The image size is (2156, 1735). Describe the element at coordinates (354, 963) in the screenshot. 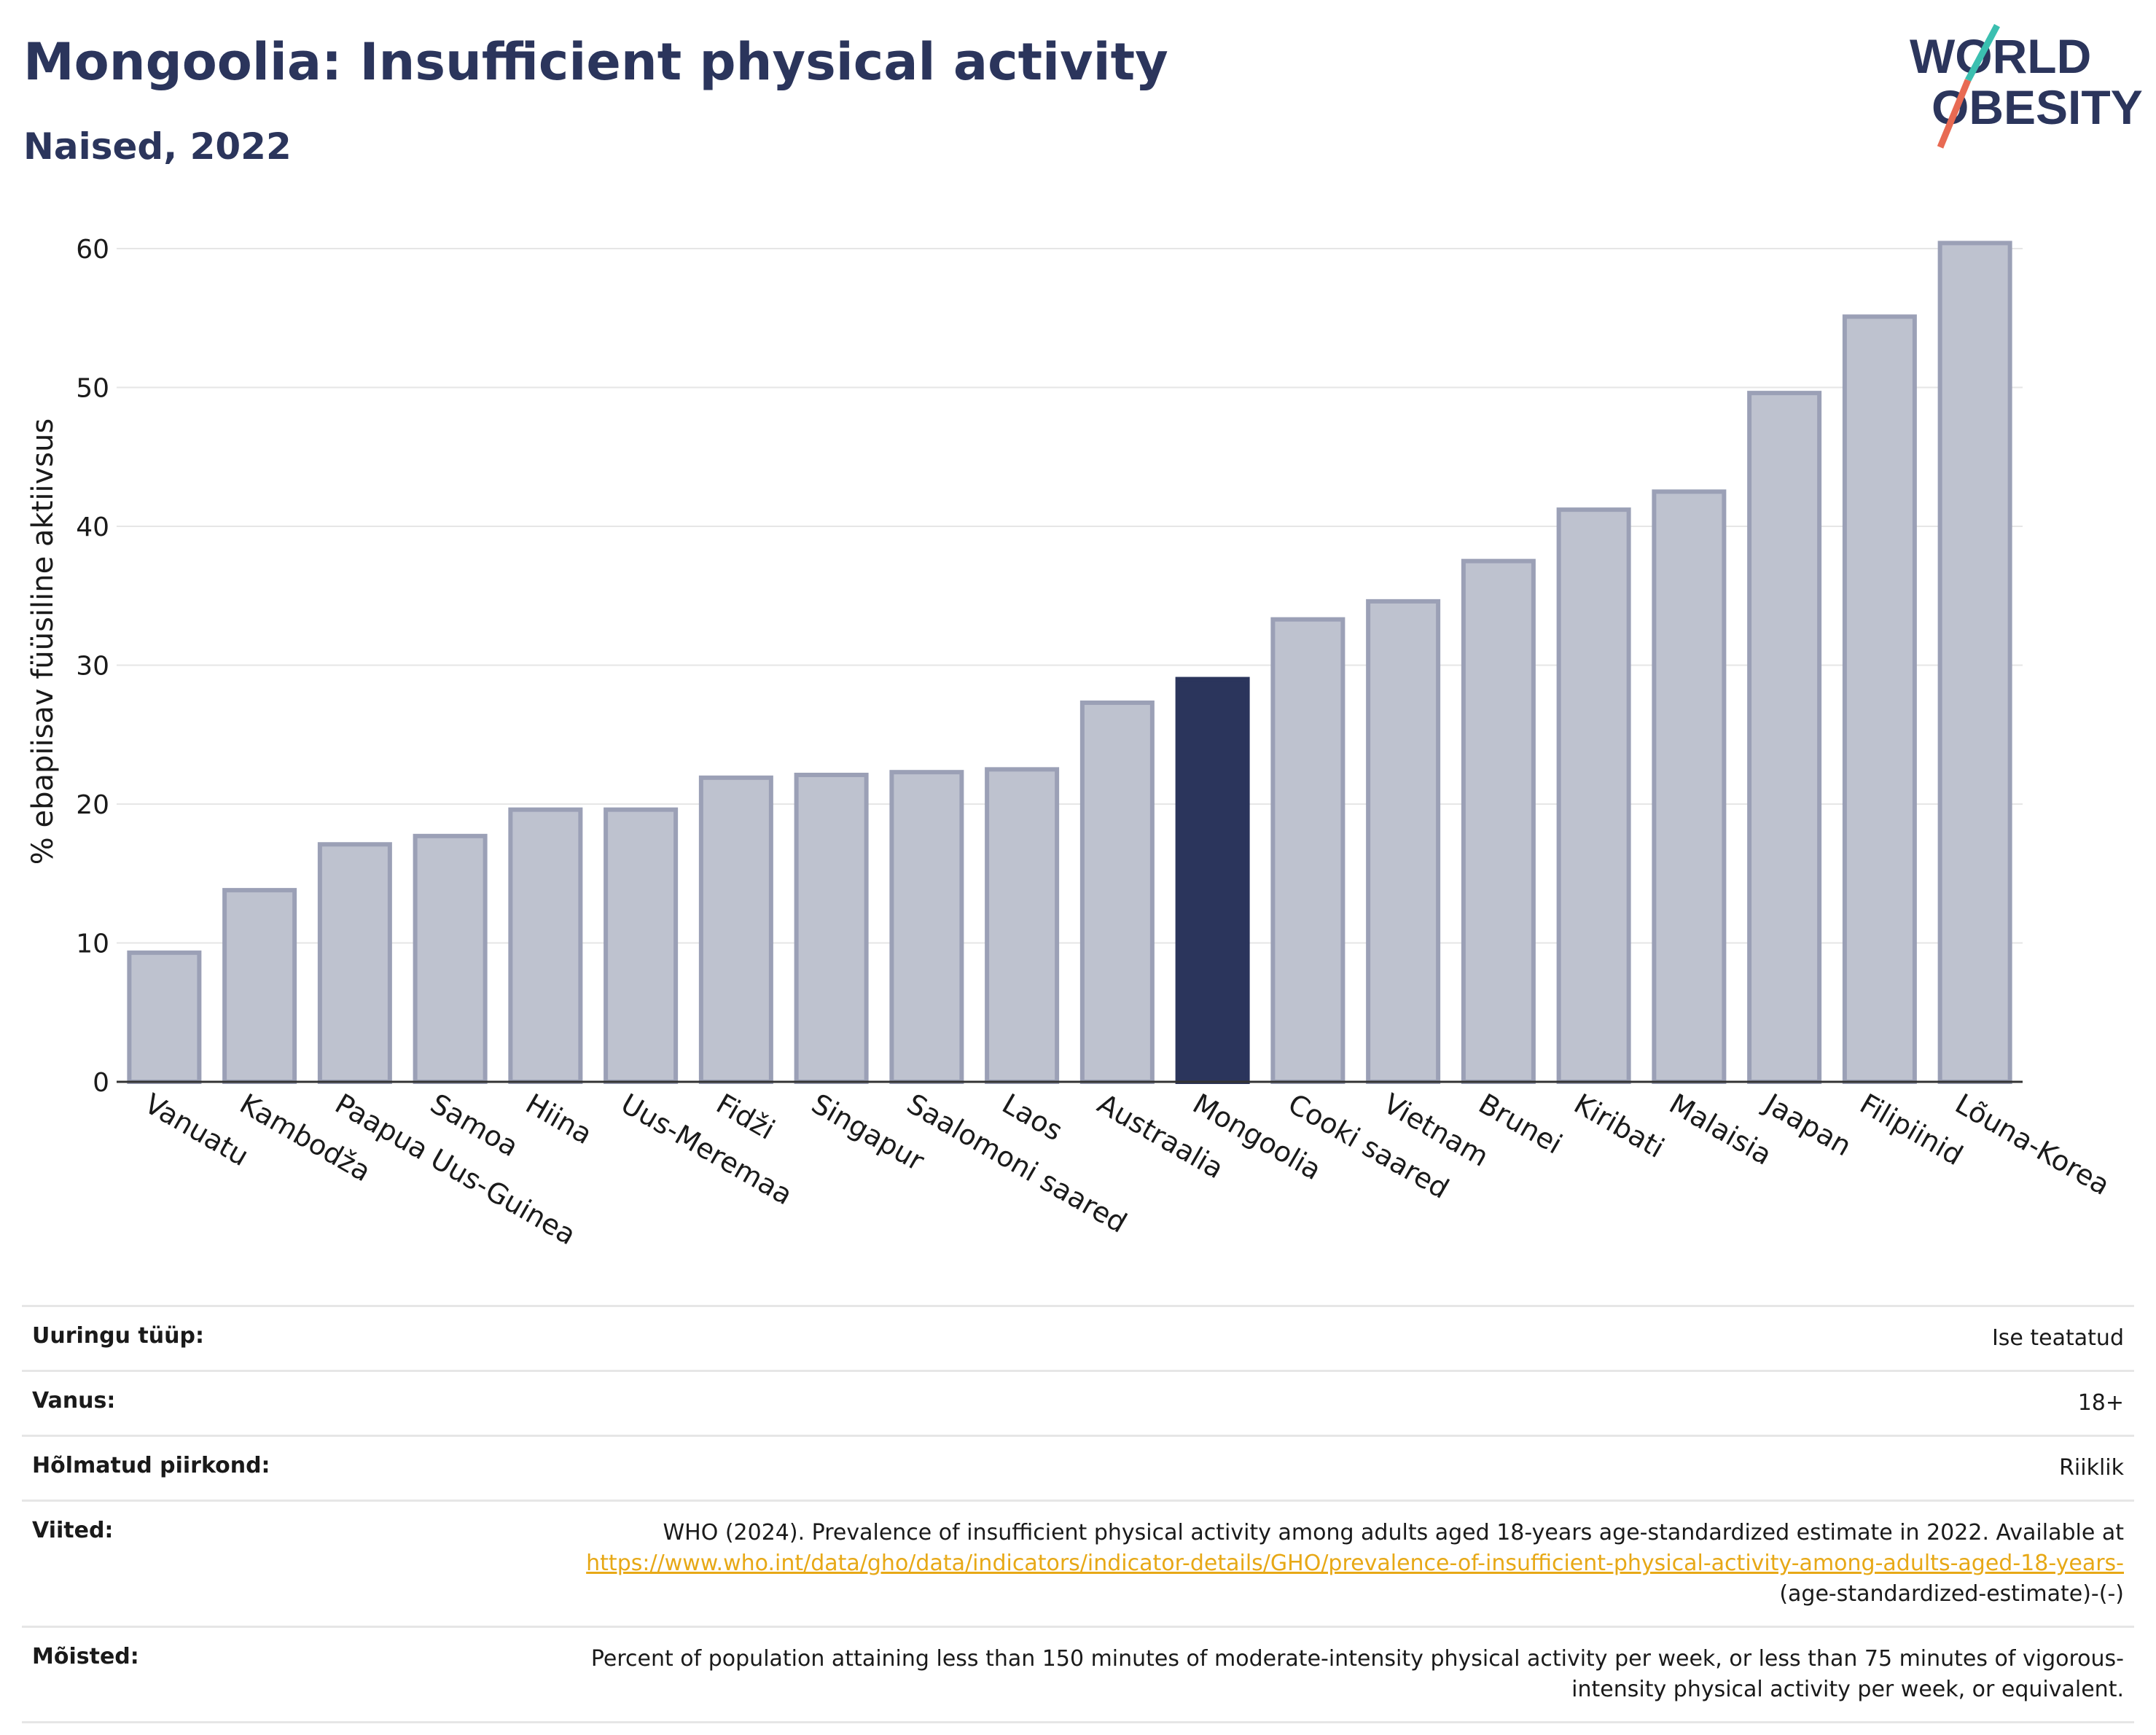

I see `bar-paapua-uus-guinea` at that location.